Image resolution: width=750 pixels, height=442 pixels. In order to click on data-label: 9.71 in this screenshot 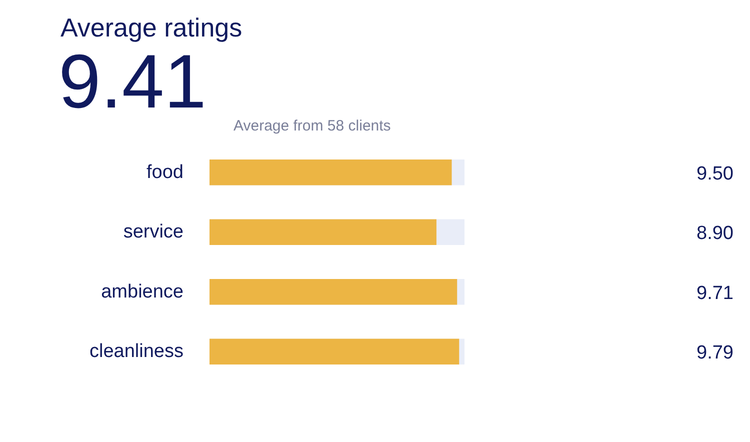, I will do `click(715, 293)`.